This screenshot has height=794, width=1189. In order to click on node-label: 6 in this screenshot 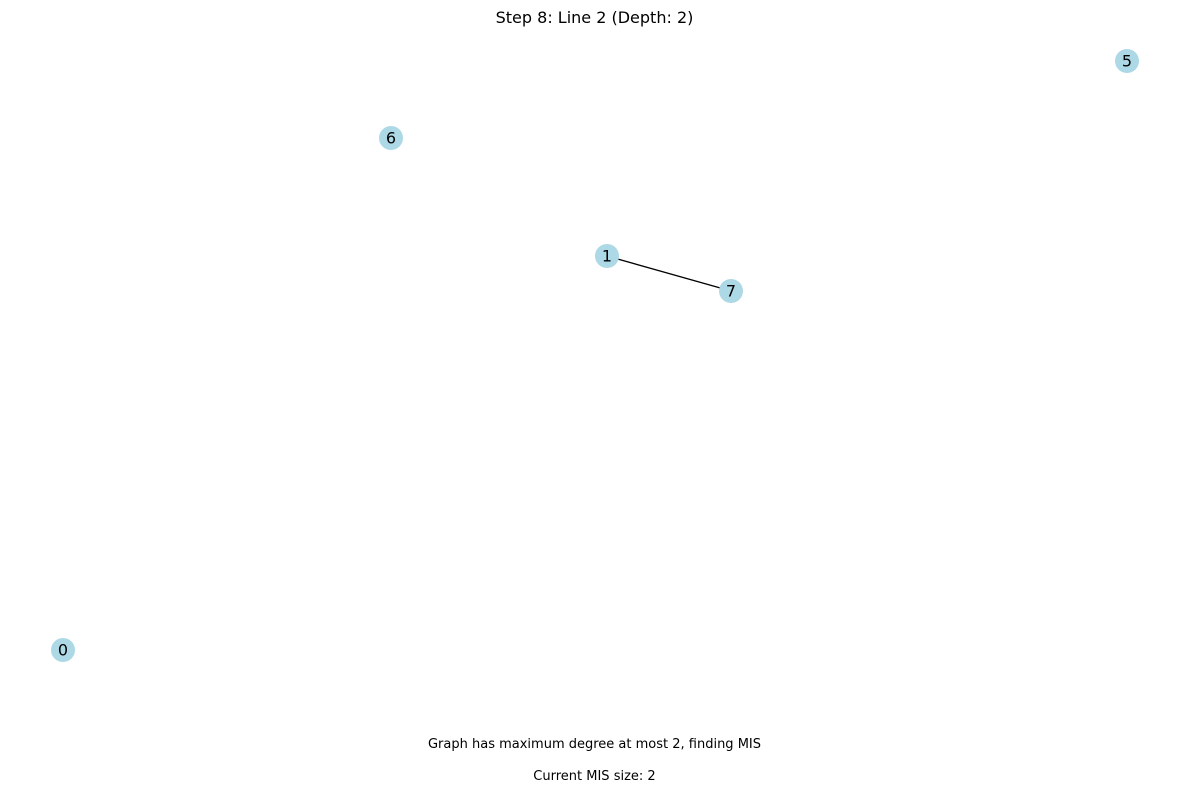, I will do `click(391, 138)`.